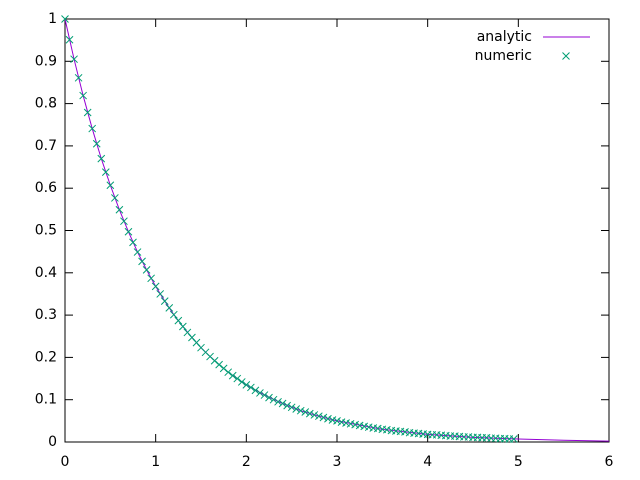 The width and height of the screenshot is (640, 480). I want to click on x-tick-label: 2, so click(246, 462).